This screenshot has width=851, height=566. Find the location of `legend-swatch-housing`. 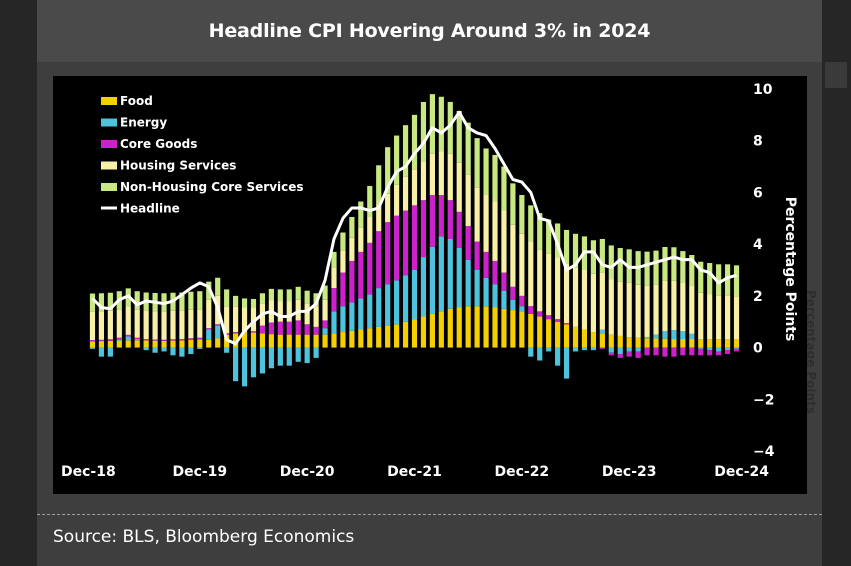

legend-swatch-housing is located at coordinates (109, 165).